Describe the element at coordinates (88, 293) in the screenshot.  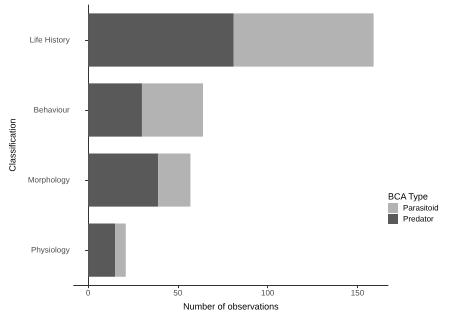
I see `x-tick-label: 0` at that location.